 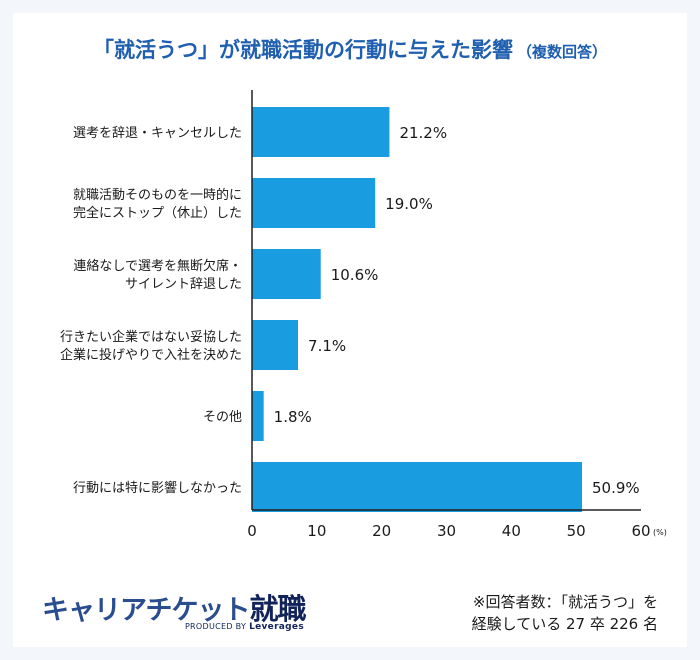 What do you see at coordinates (561, 52) in the screenshot?
I see `chart-title-sub: （複数回答）` at bounding box center [561, 52].